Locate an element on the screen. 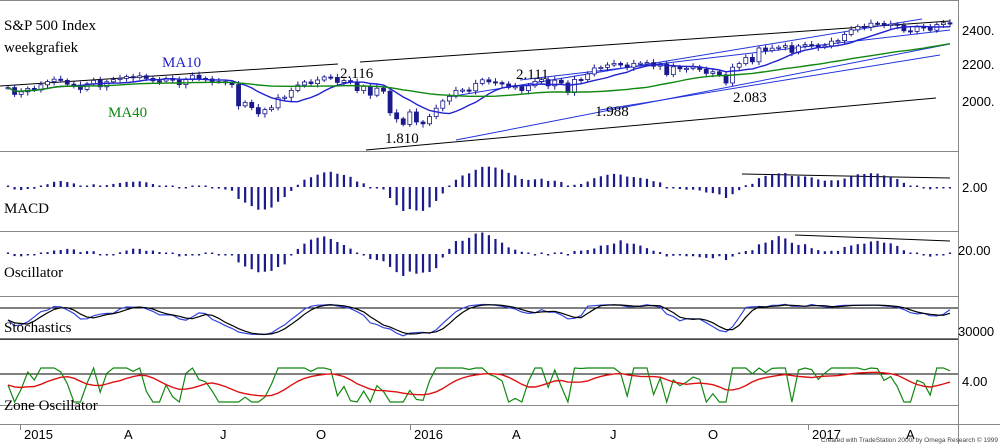 This screenshot has width=1000, height=444. y-tick-label: 2400. is located at coordinates (978, 30).